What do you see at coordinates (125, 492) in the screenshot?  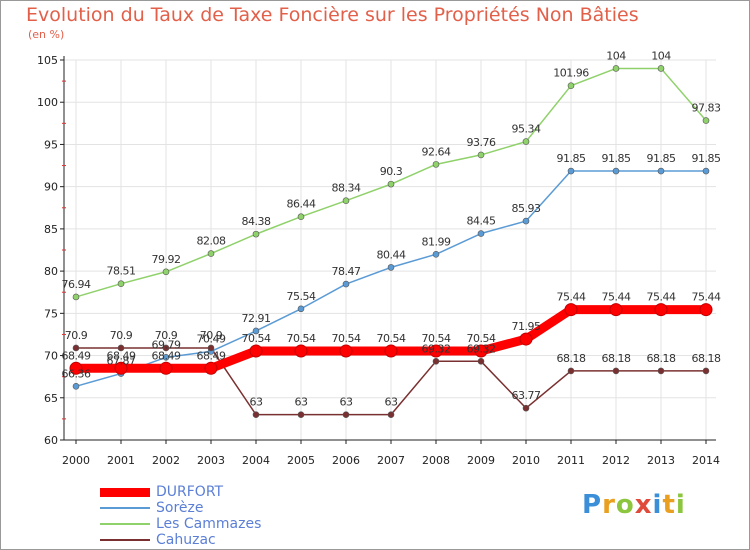 I see `legend-swatch-durfort` at bounding box center [125, 492].